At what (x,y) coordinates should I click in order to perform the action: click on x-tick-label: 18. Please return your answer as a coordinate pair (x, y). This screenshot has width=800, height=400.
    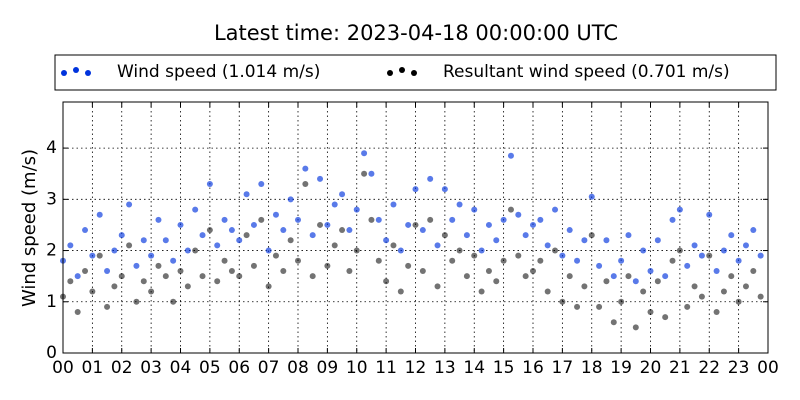
    Looking at the image, I should click on (592, 368).